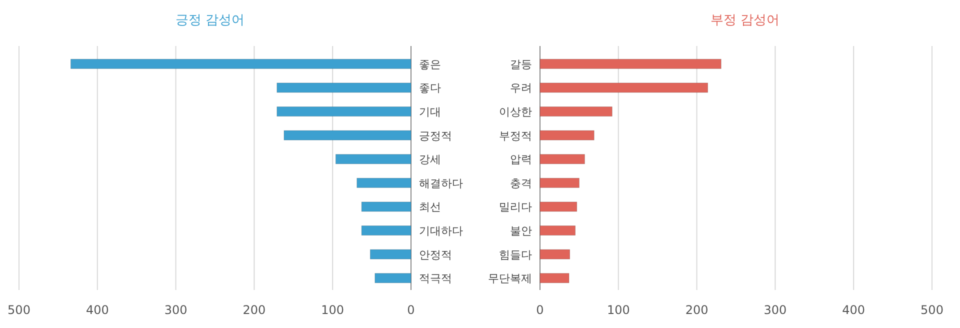 This screenshot has height=328, width=960. Describe the element at coordinates (430, 64) in the screenshot. I see `y-tick-label: 좋은` at that location.